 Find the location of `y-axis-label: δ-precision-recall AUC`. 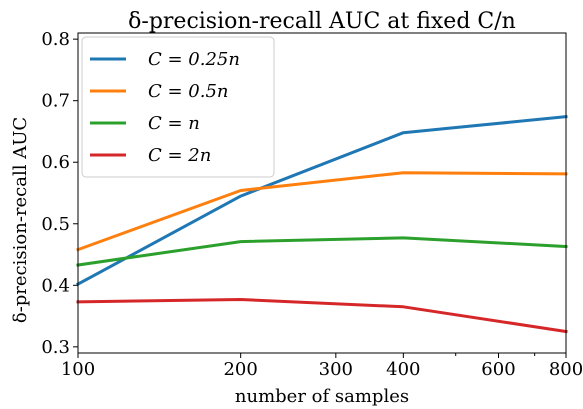

y-axis-label: δ-precision-recall AUC is located at coordinates (20, 220).